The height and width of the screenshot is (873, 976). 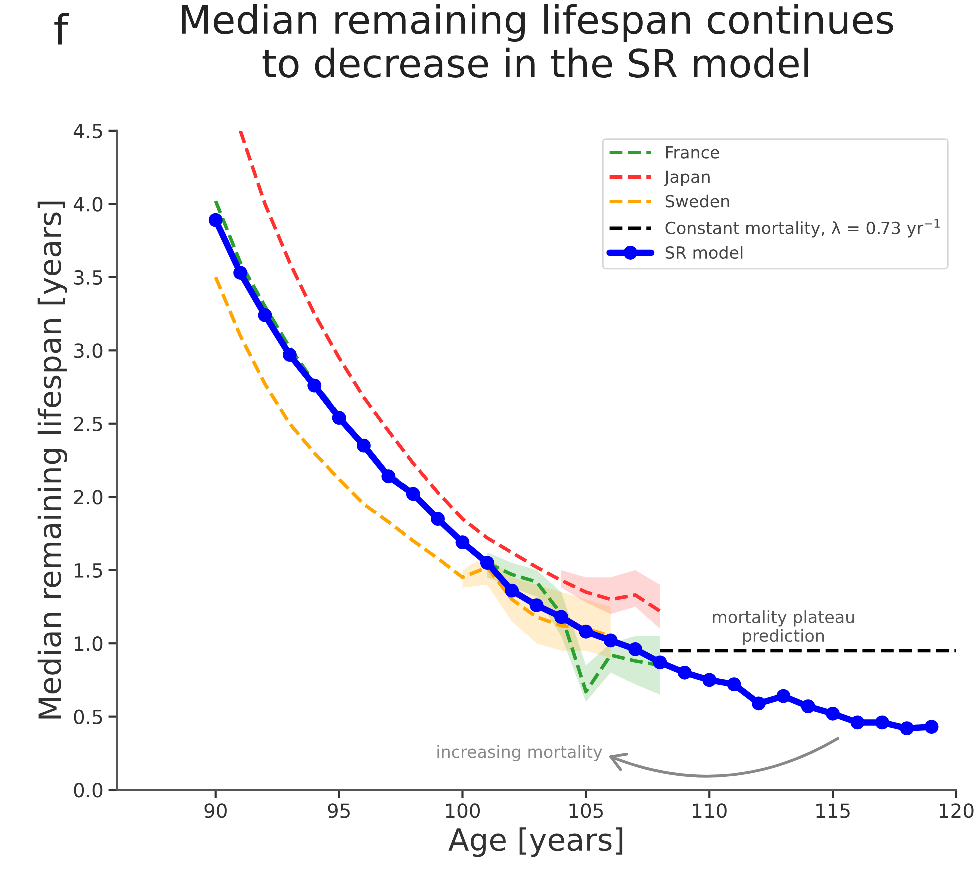 What do you see at coordinates (587, 811) in the screenshot?
I see `x-tick-label: 105` at bounding box center [587, 811].